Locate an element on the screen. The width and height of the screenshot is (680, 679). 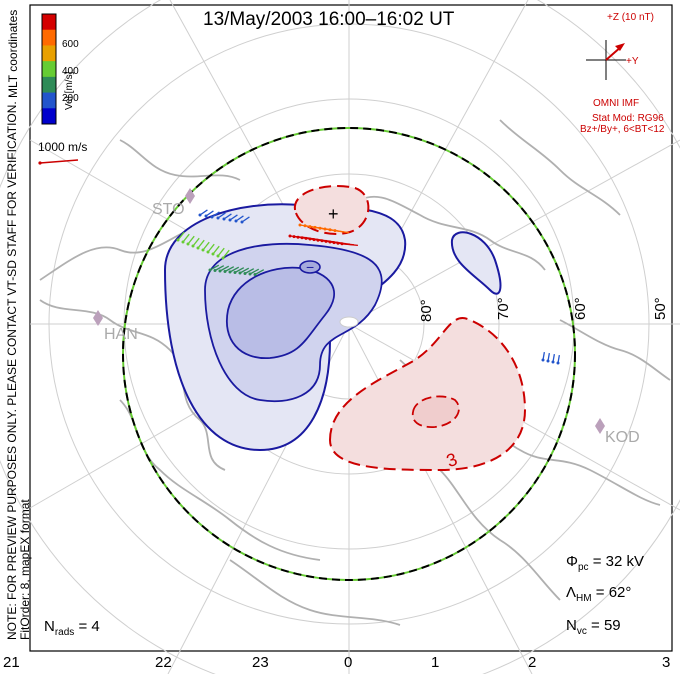
mlt-tick-21: 21 is located at coordinates (11, 662).